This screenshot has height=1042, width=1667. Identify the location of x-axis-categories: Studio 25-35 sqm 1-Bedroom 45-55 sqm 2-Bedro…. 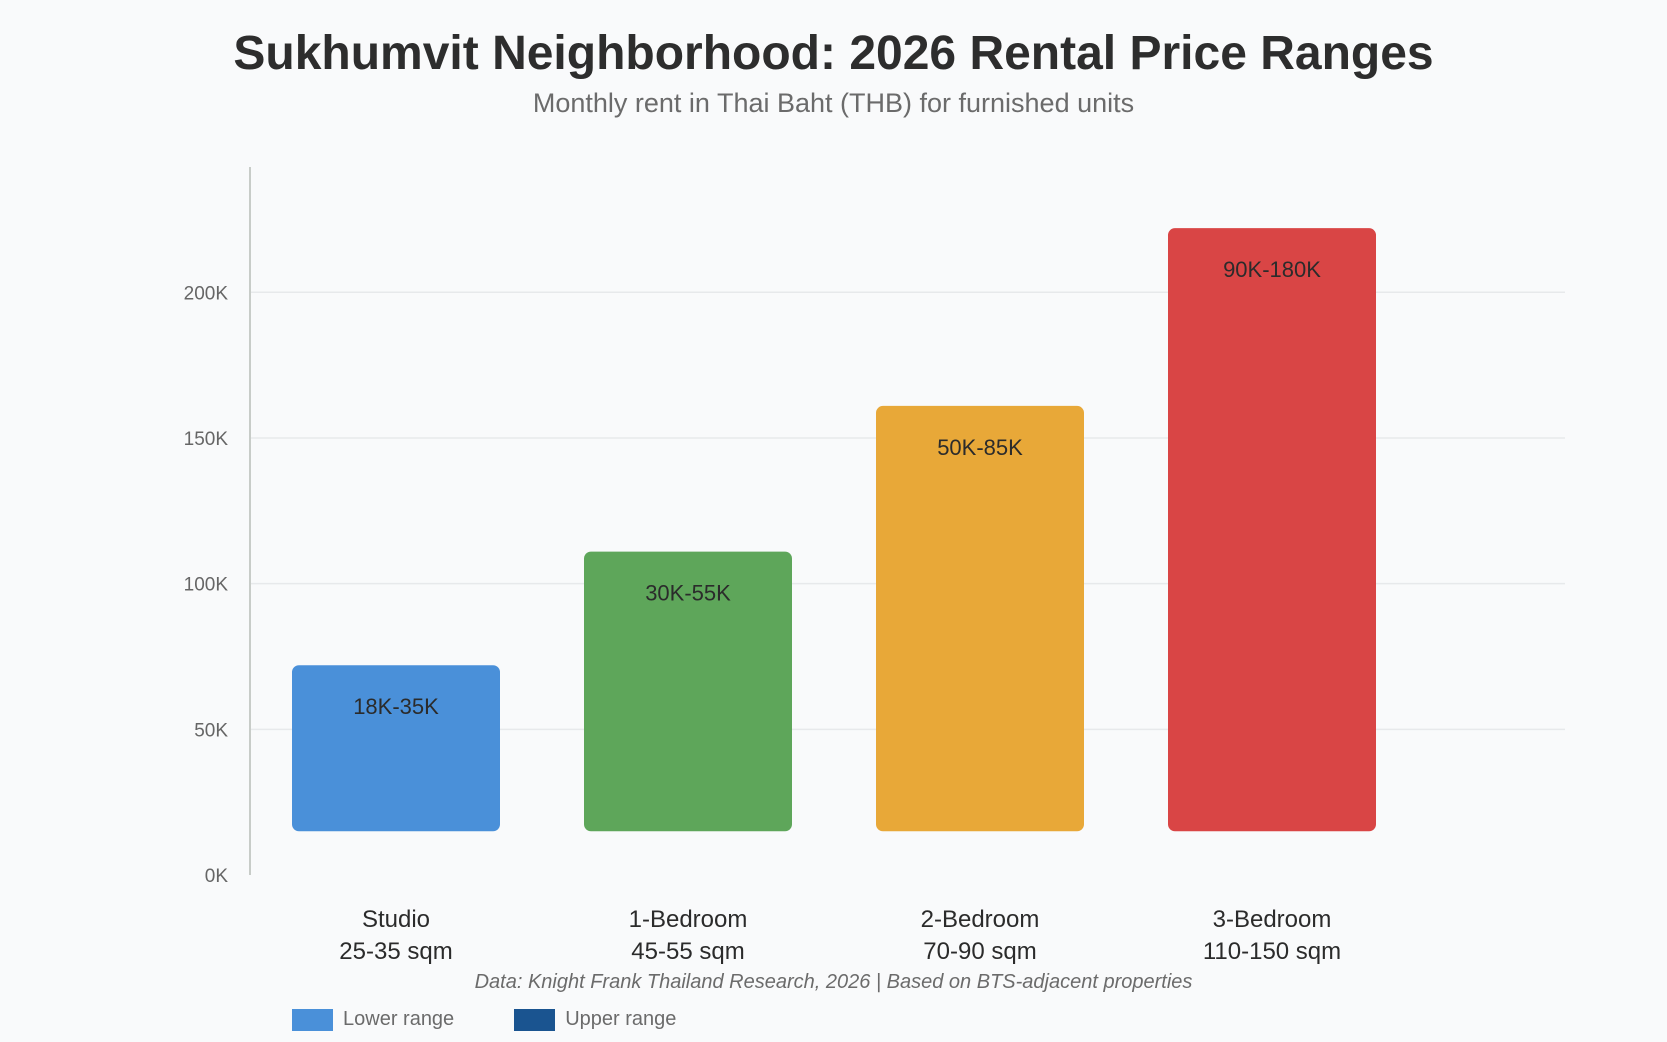
(840, 935).